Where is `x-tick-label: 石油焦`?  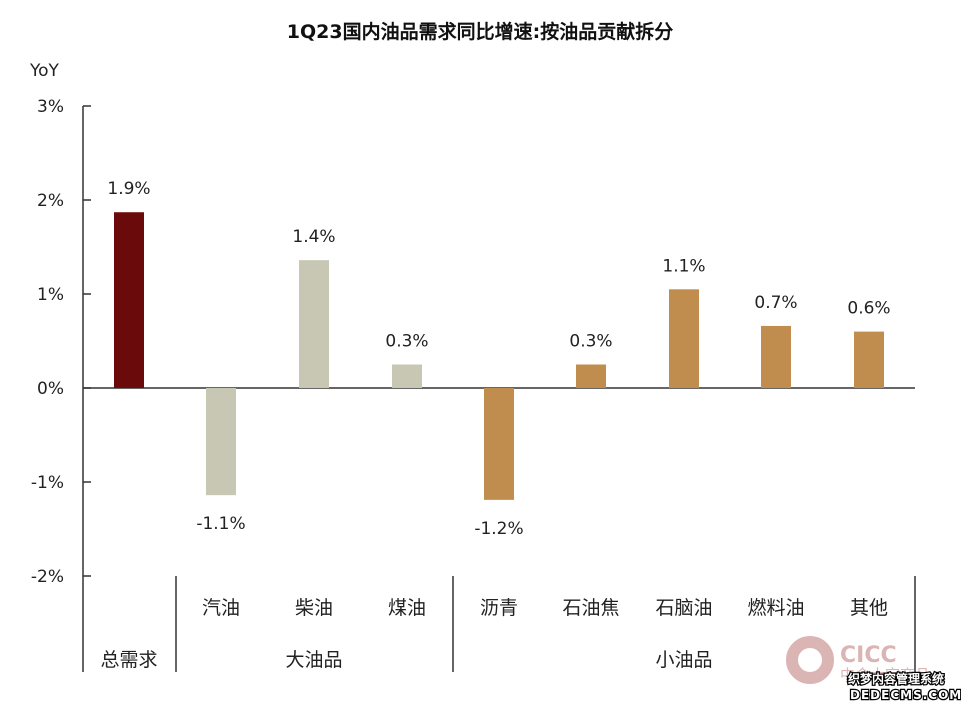 x-tick-label: 石油焦 is located at coordinates (590, 608).